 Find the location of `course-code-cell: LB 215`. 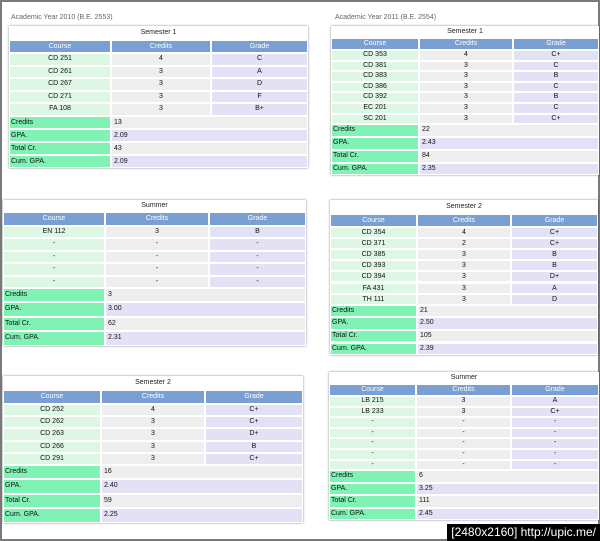

course-code-cell: LB 215 is located at coordinates (372, 401).